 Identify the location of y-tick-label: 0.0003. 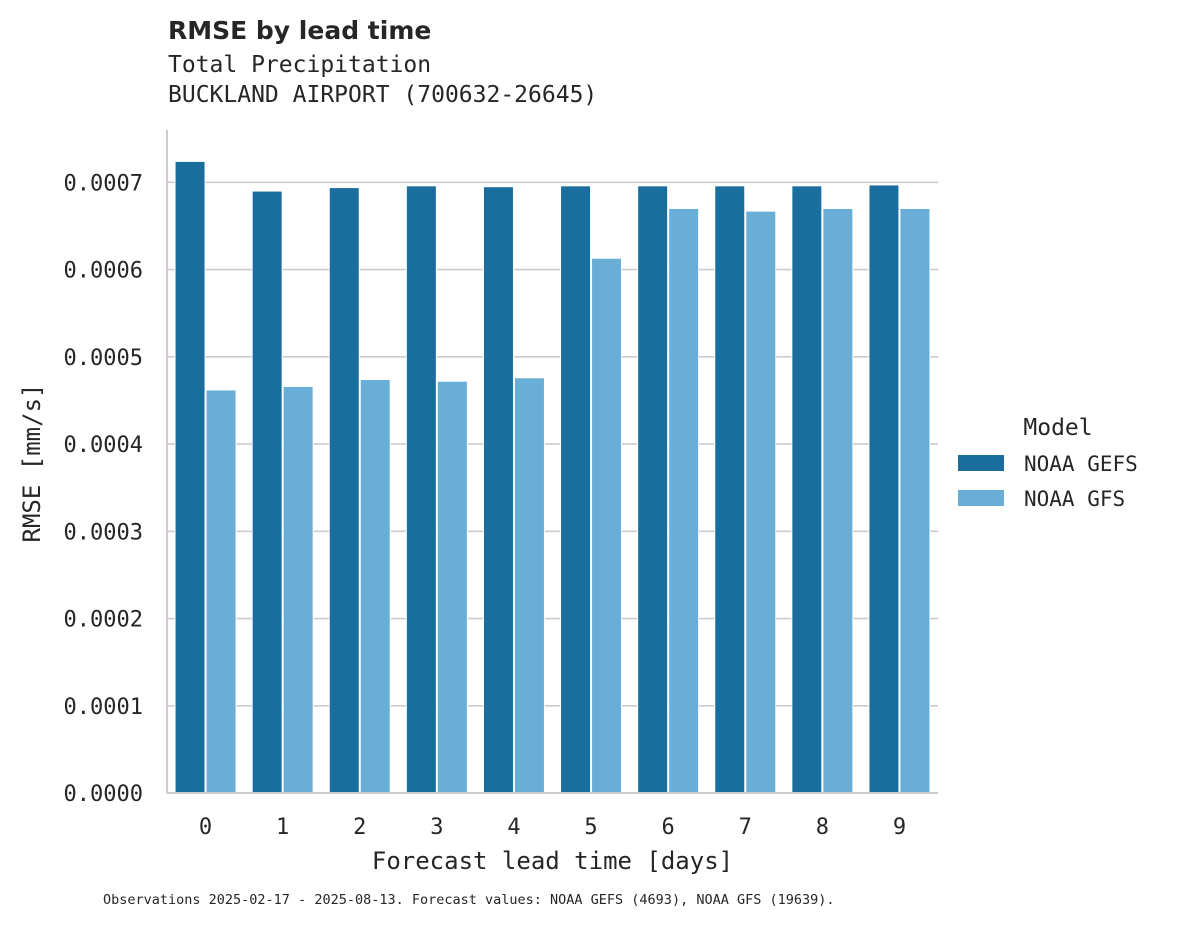
(103, 532).